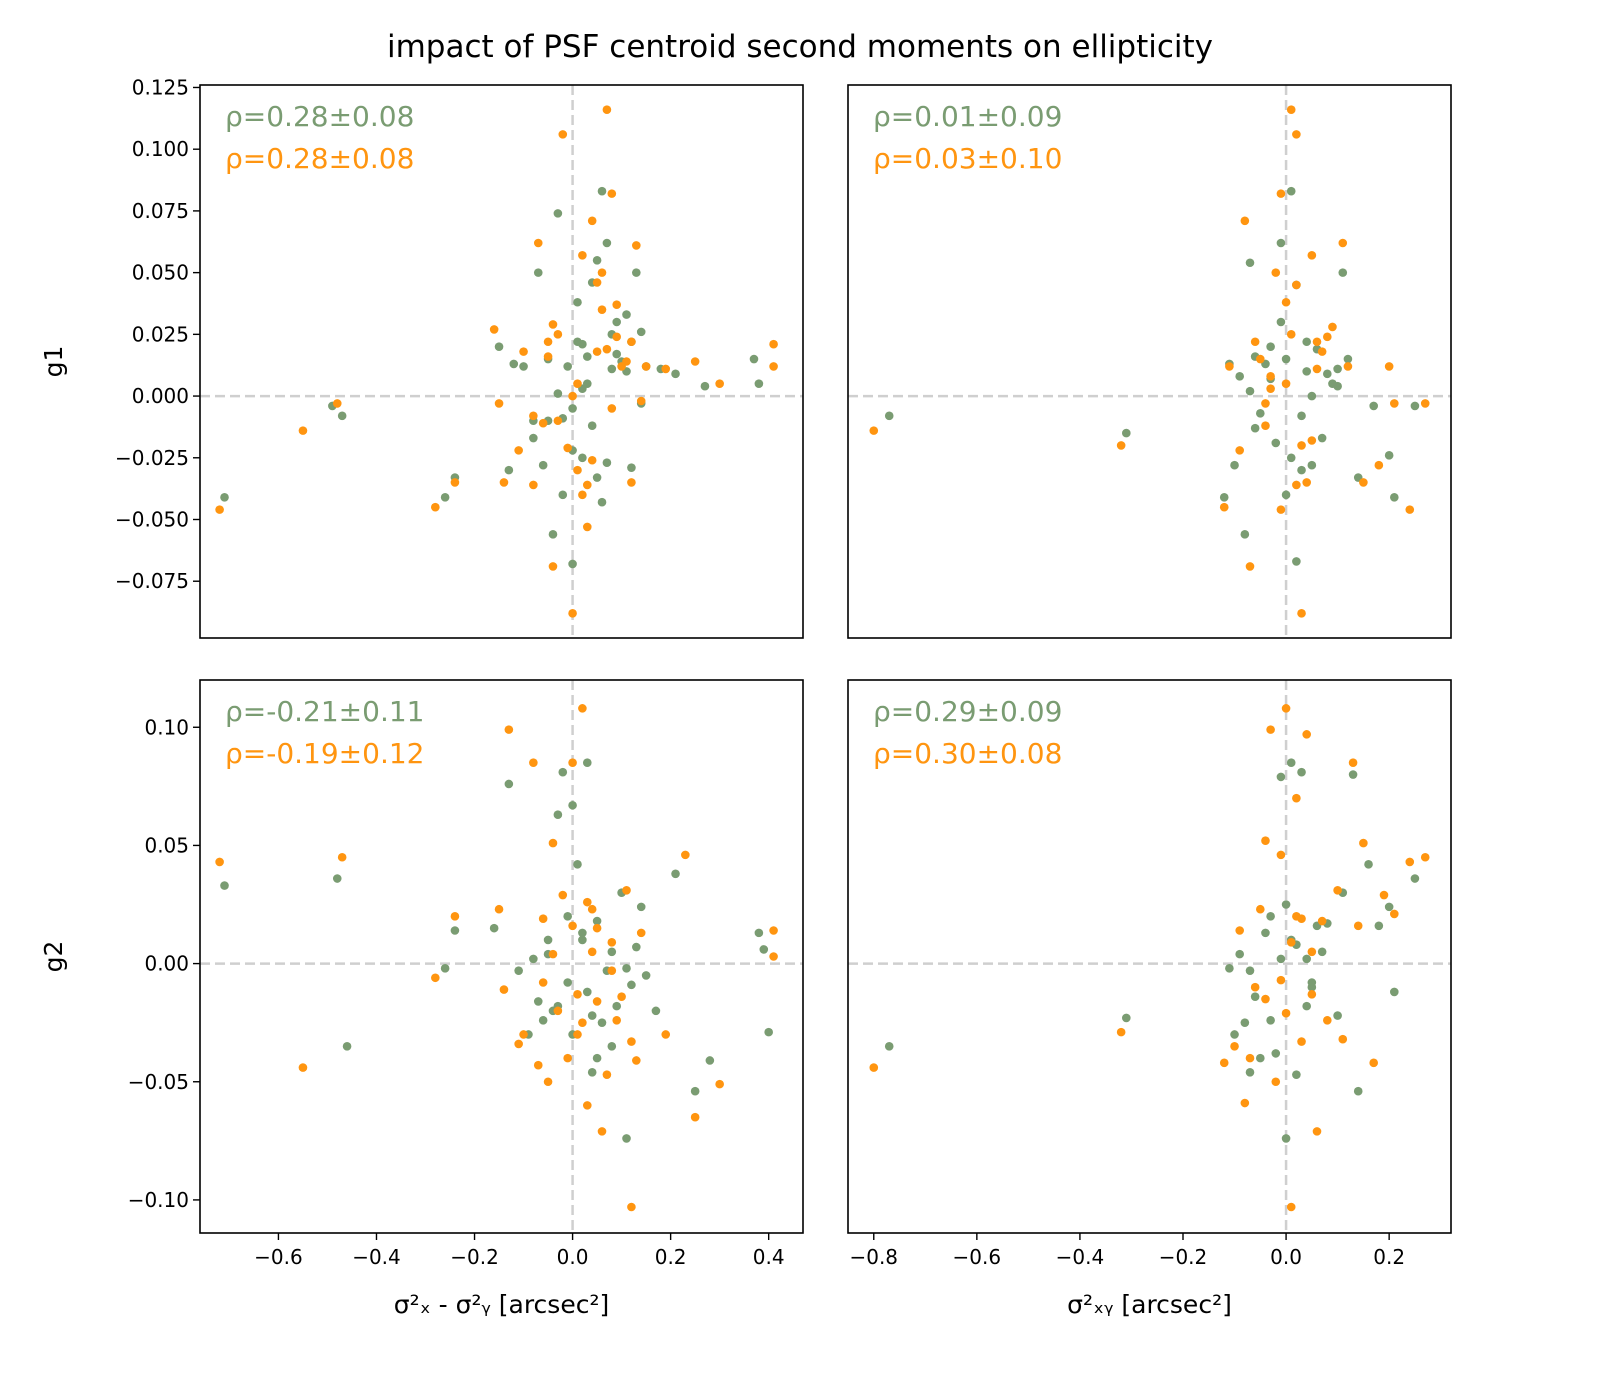 This screenshot has height=1400, width=1600. What do you see at coordinates (160, 211) in the screenshot?
I see `ytick-label: 0.075` at bounding box center [160, 211].